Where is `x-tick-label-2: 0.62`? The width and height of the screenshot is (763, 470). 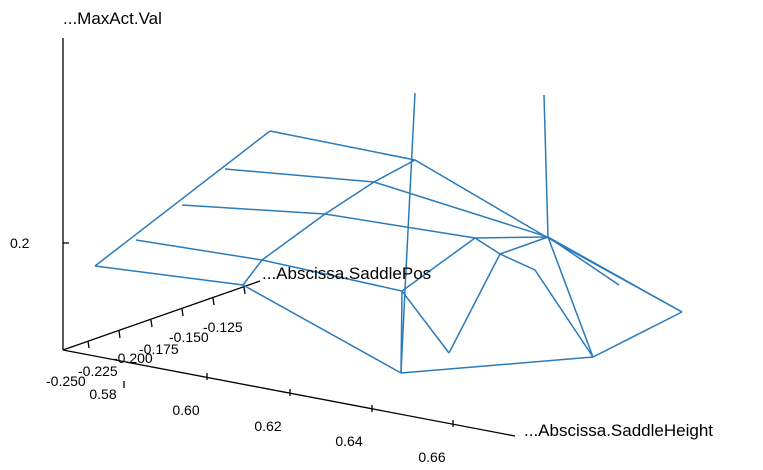
x-tick-label-2: 0.62 is located at coordinates (267, 426).